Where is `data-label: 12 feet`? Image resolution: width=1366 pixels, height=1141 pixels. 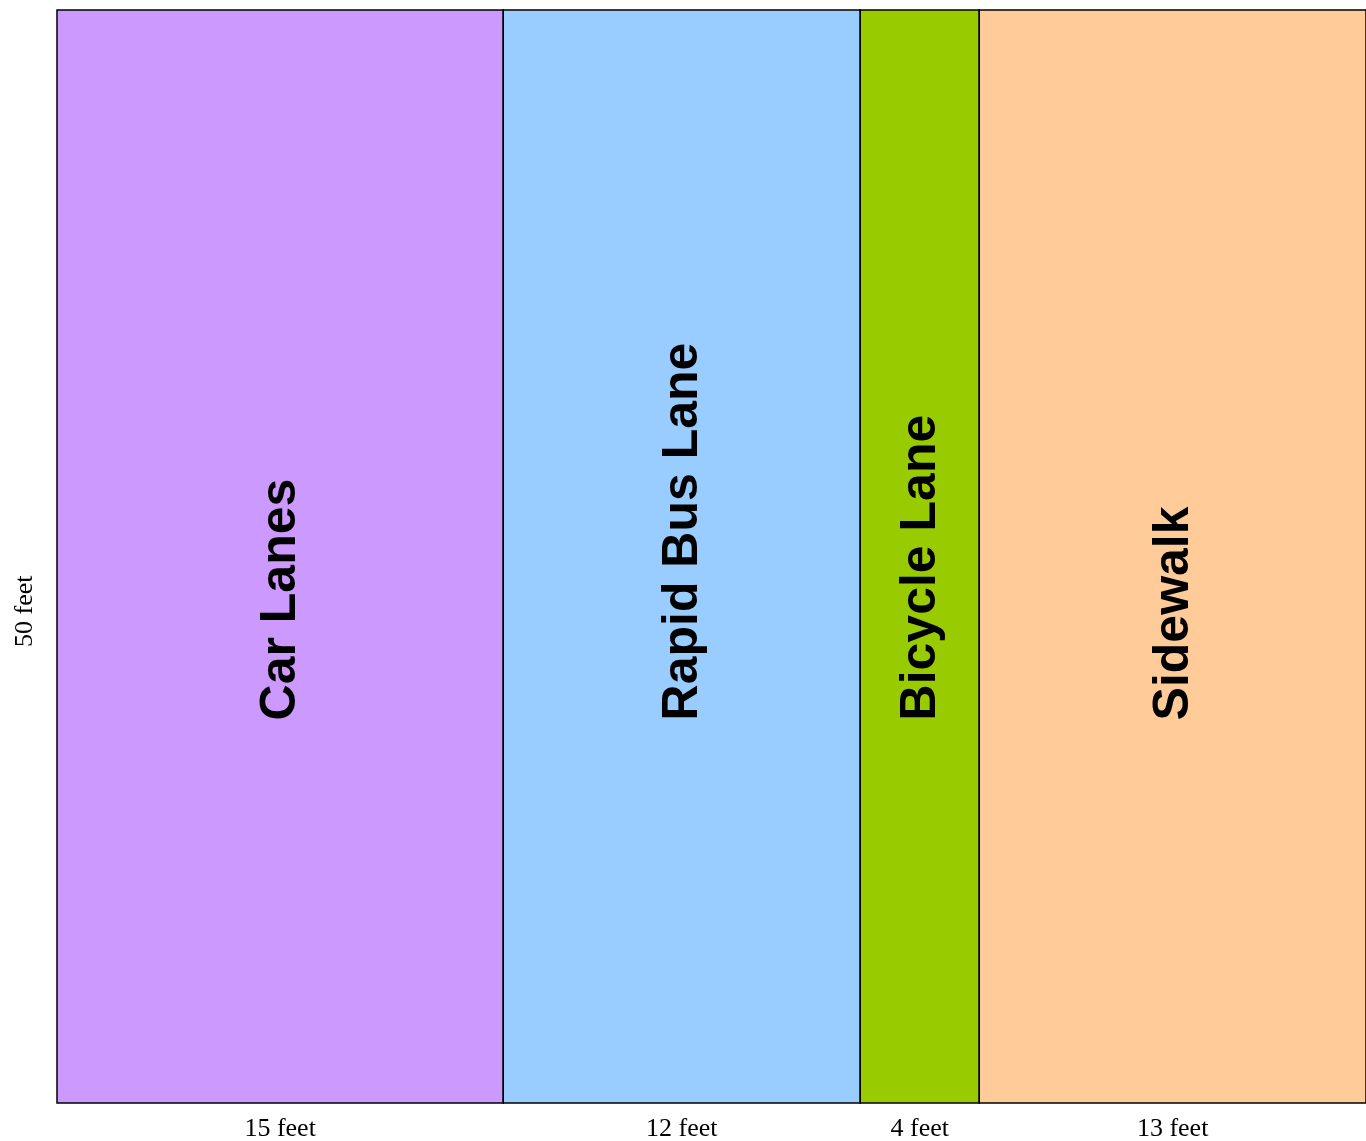
data-label: 12 feet is located at coordinates (682, 1127).